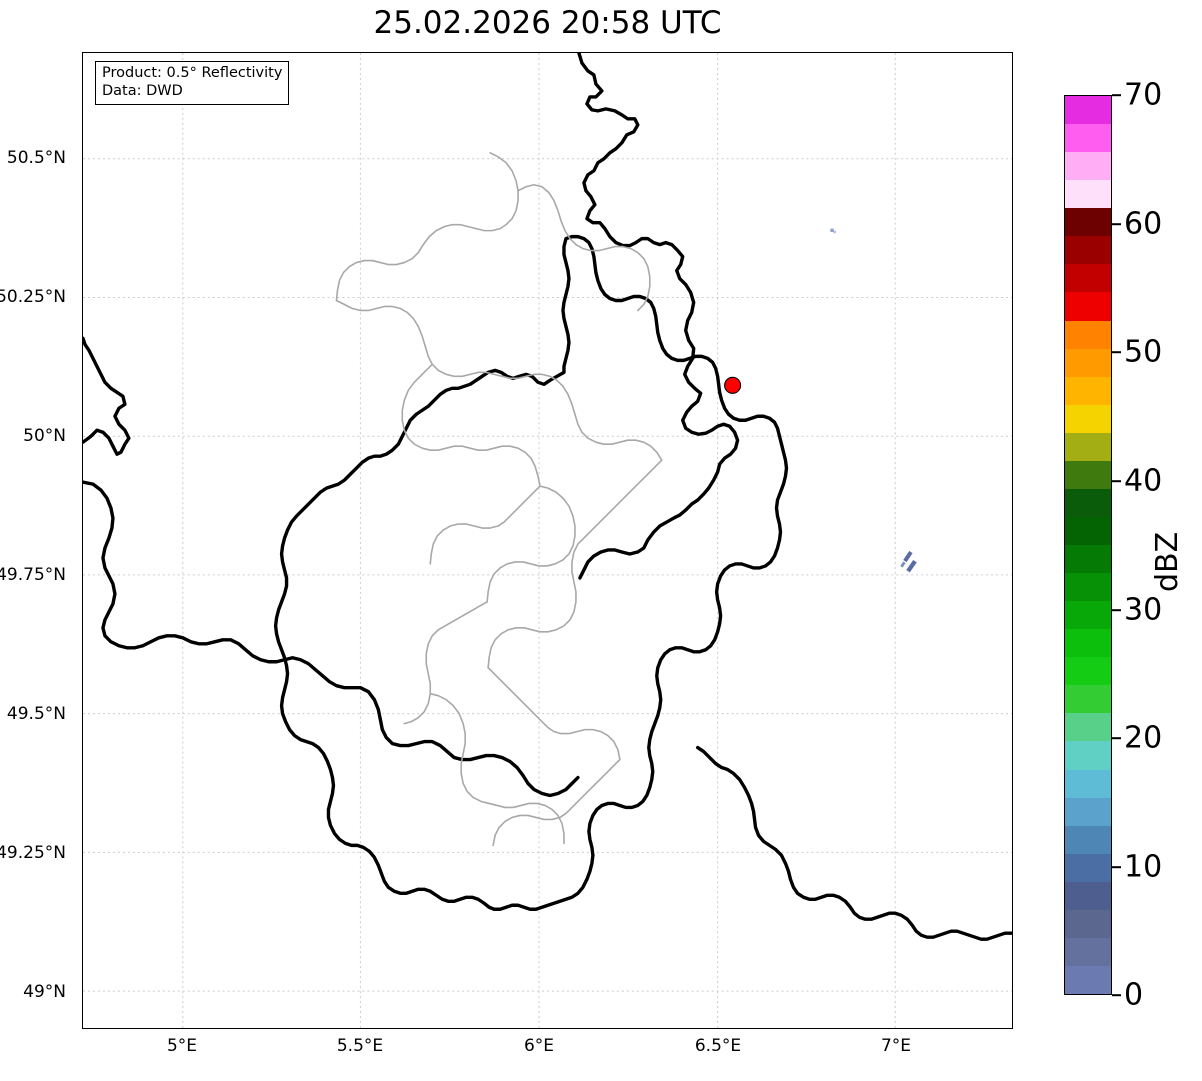  I want to click on colorbar-tick-label-20: 20, so click(1143, 738).